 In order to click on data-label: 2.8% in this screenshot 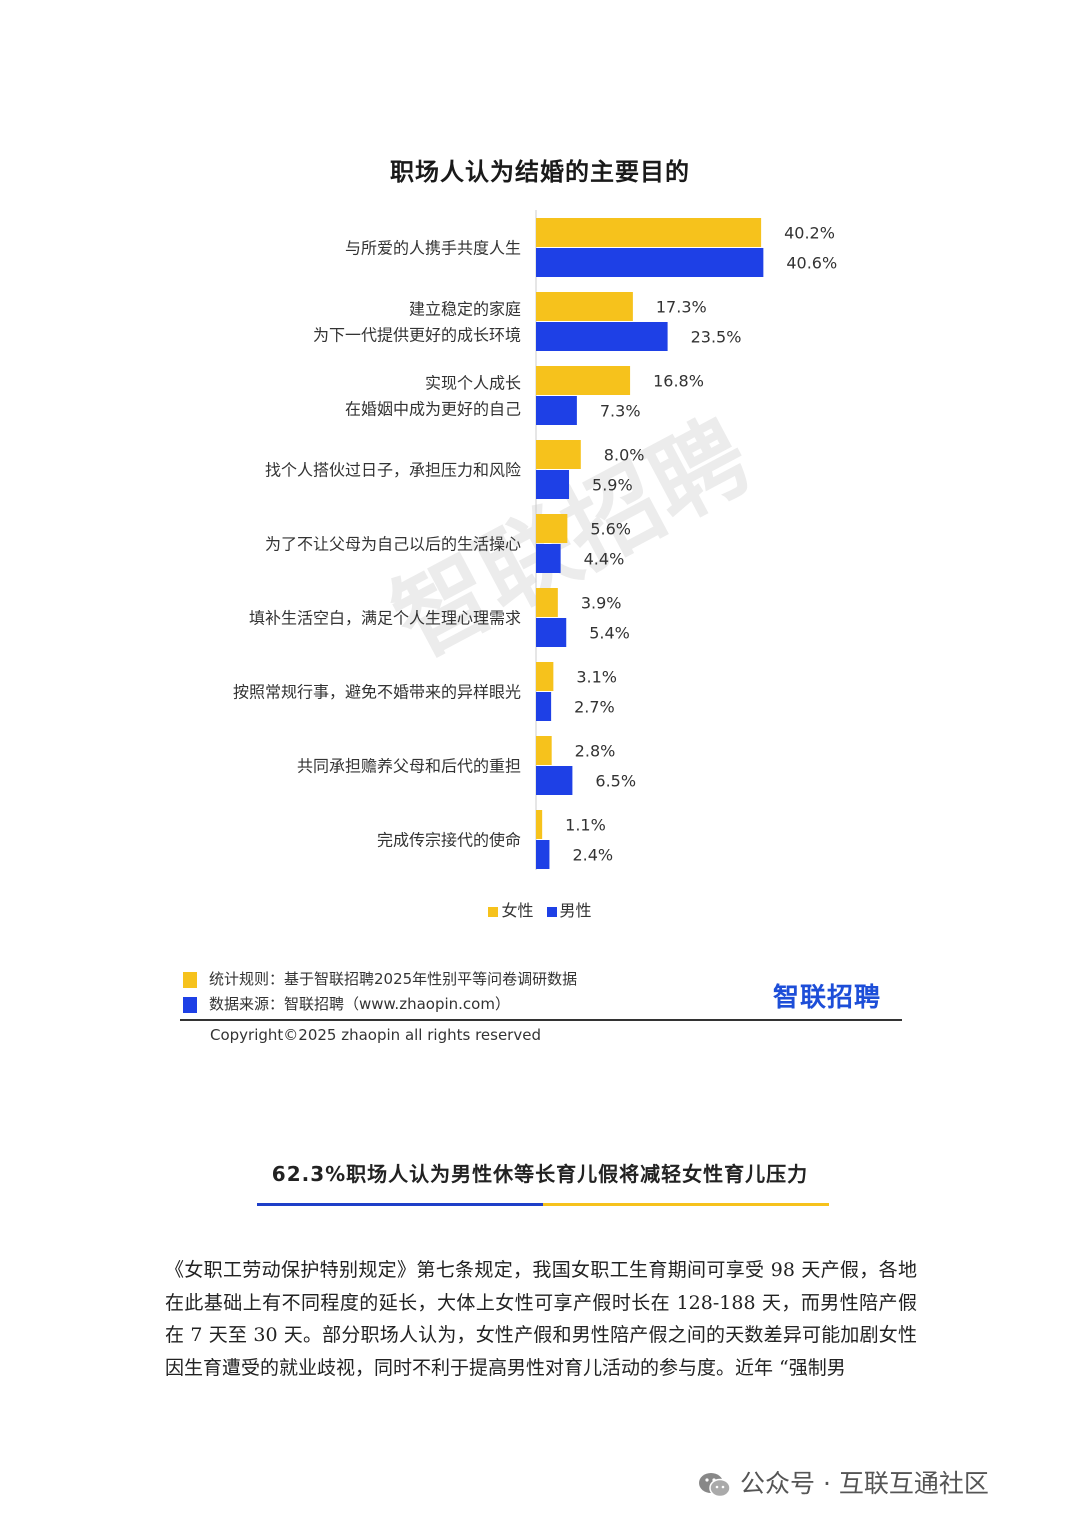, I will do `click(595, 751)`.